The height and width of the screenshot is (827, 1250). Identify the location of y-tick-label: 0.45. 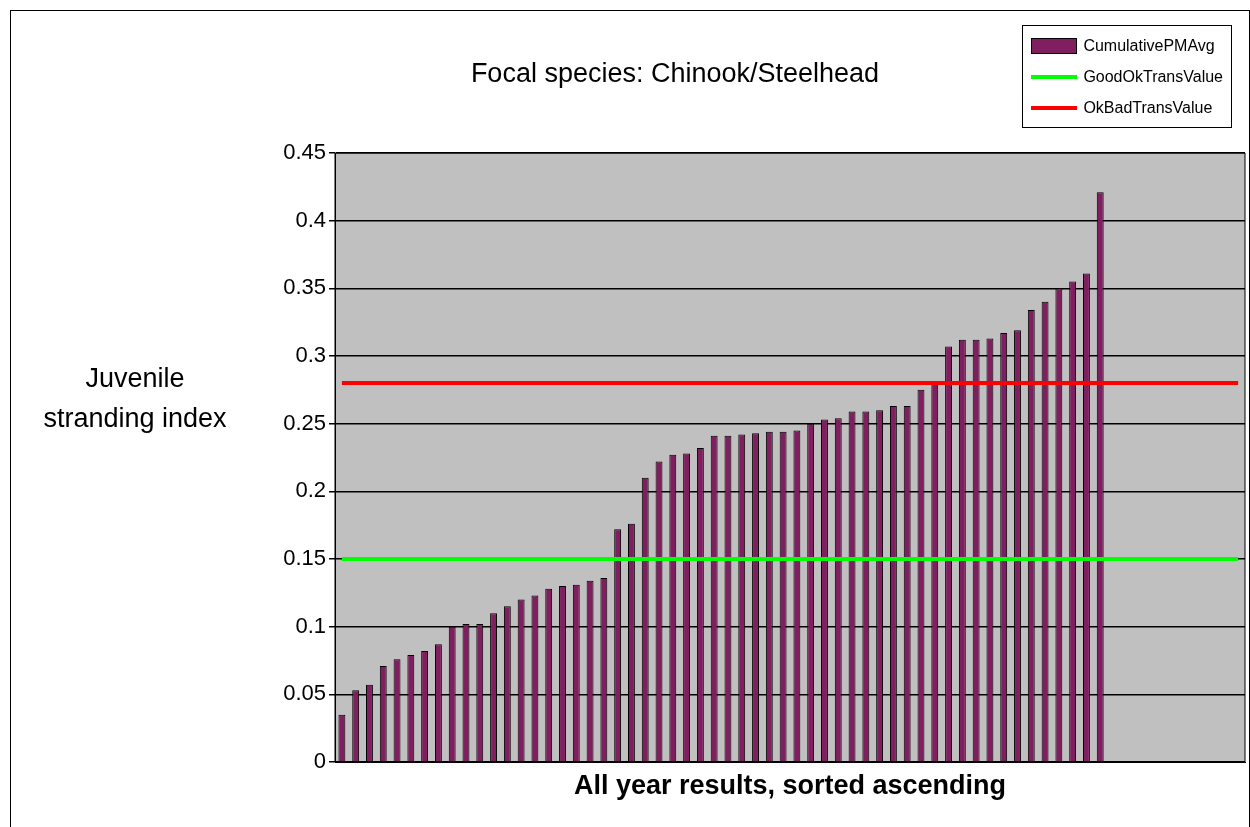
(304, 152).